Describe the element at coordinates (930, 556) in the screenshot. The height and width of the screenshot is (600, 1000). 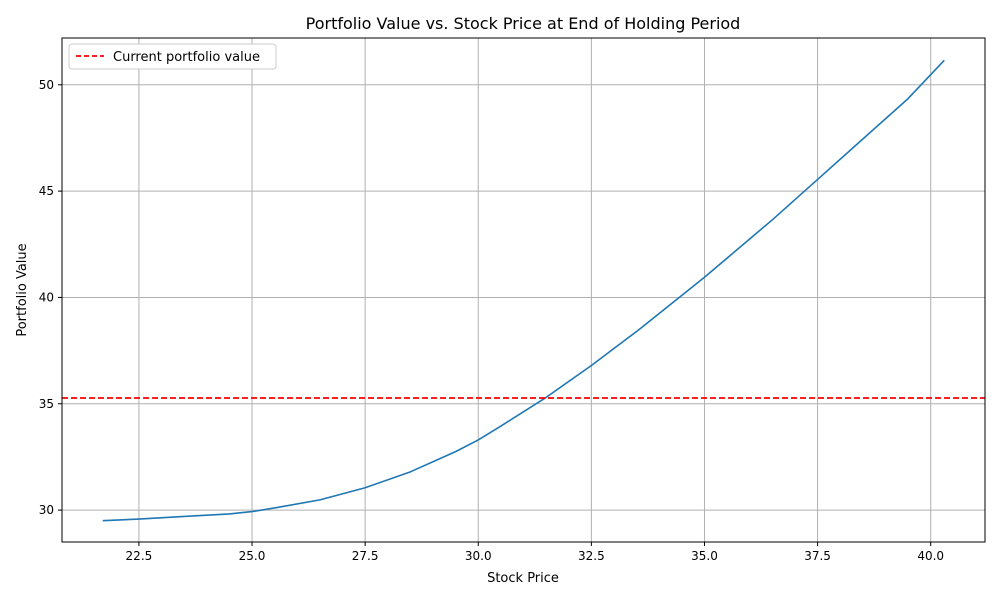
I see `x-tick-label: 40.0` at that location.